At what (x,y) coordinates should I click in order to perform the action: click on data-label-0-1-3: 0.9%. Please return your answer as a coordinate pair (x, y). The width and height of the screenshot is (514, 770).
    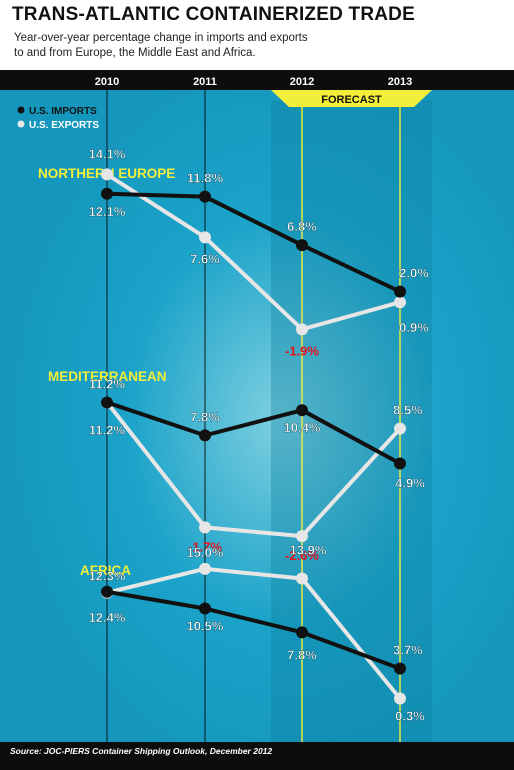
    Looking at the image, I should click on (414, 327).